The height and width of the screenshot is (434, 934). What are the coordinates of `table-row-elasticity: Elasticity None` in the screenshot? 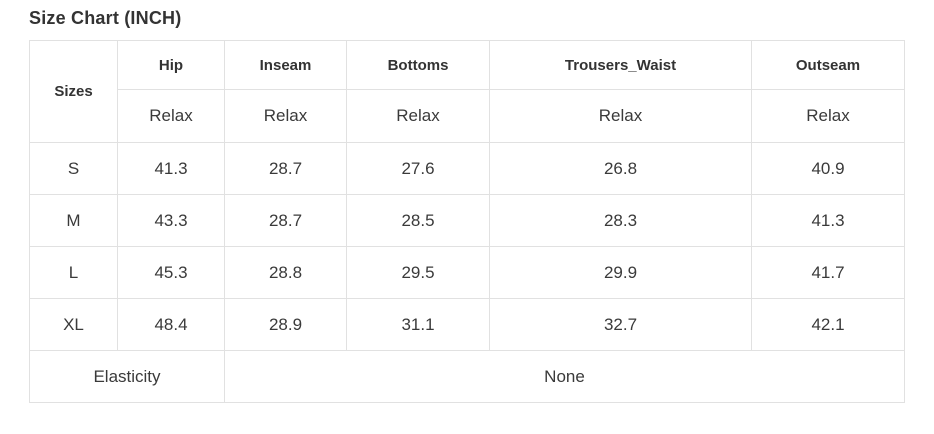 It's located at (467, 376).